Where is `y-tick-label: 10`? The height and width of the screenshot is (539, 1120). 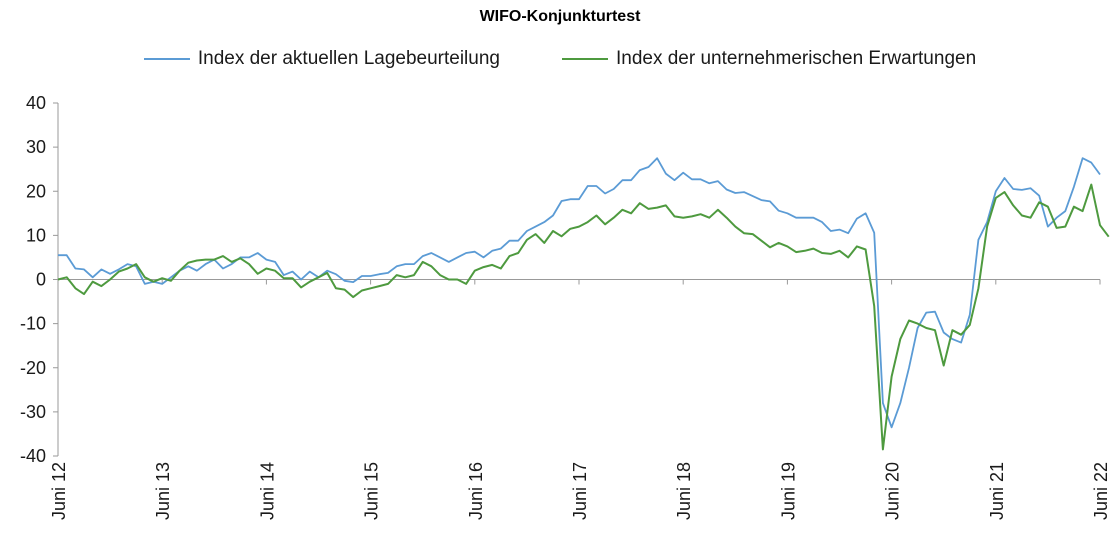
y-tick-label: 10 is located at coordinates (36, 235).